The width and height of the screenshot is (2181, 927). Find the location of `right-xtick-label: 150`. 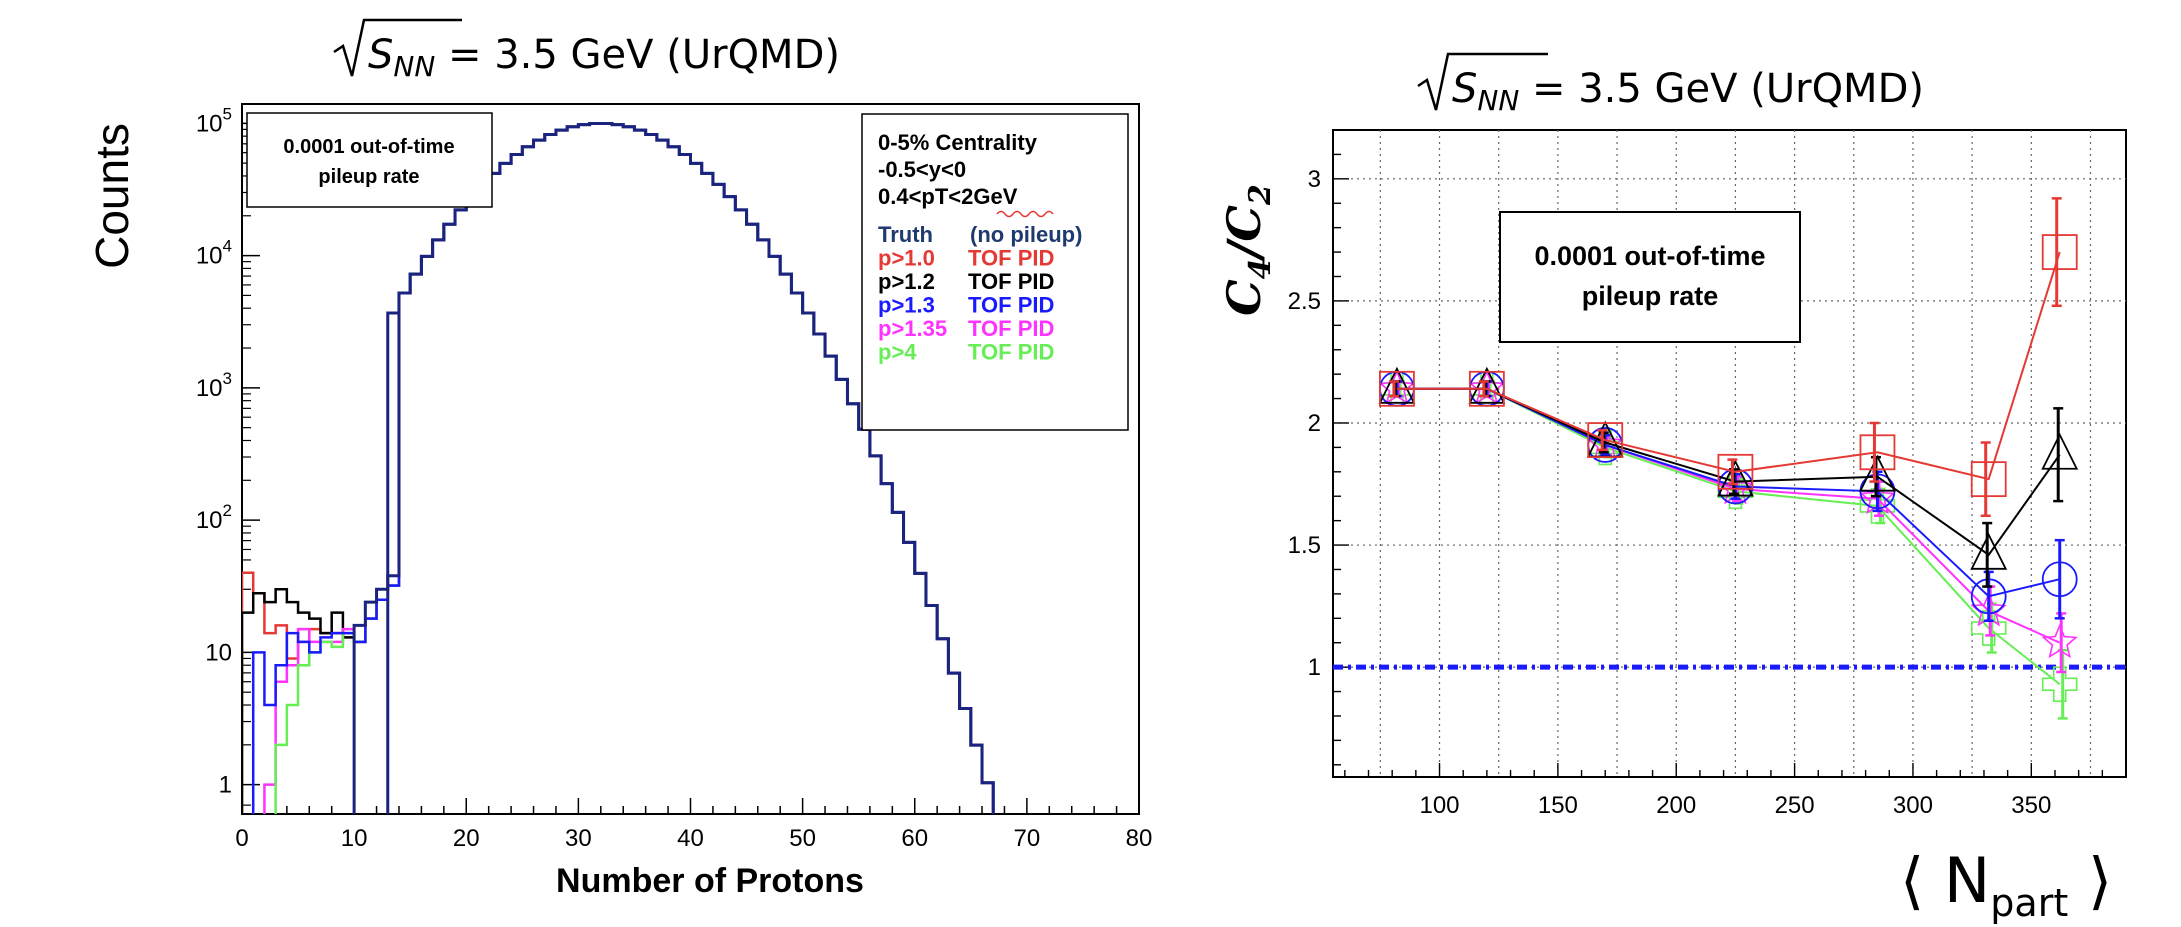

right-xtick-label: 150 is located at coordinates (1558, 805).